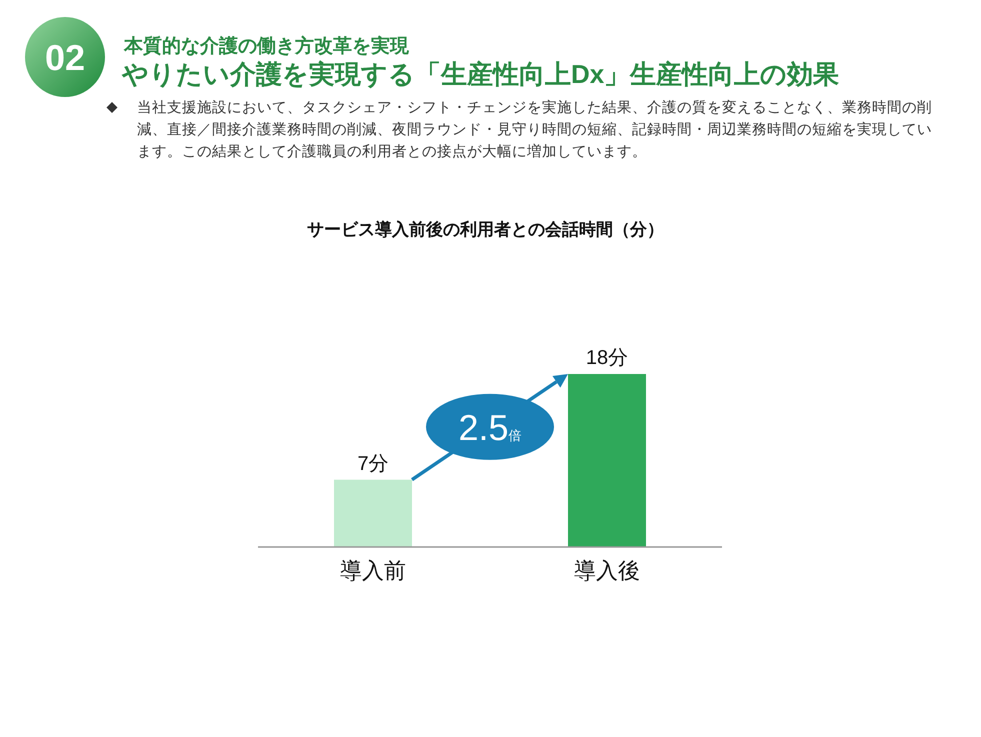 The height and width of the screenshot is (737, 981). What do you see at coordinates (607, 571) in the screenshot?
I see `x-tick-label: 導入後` at bounding box center [607, 571].